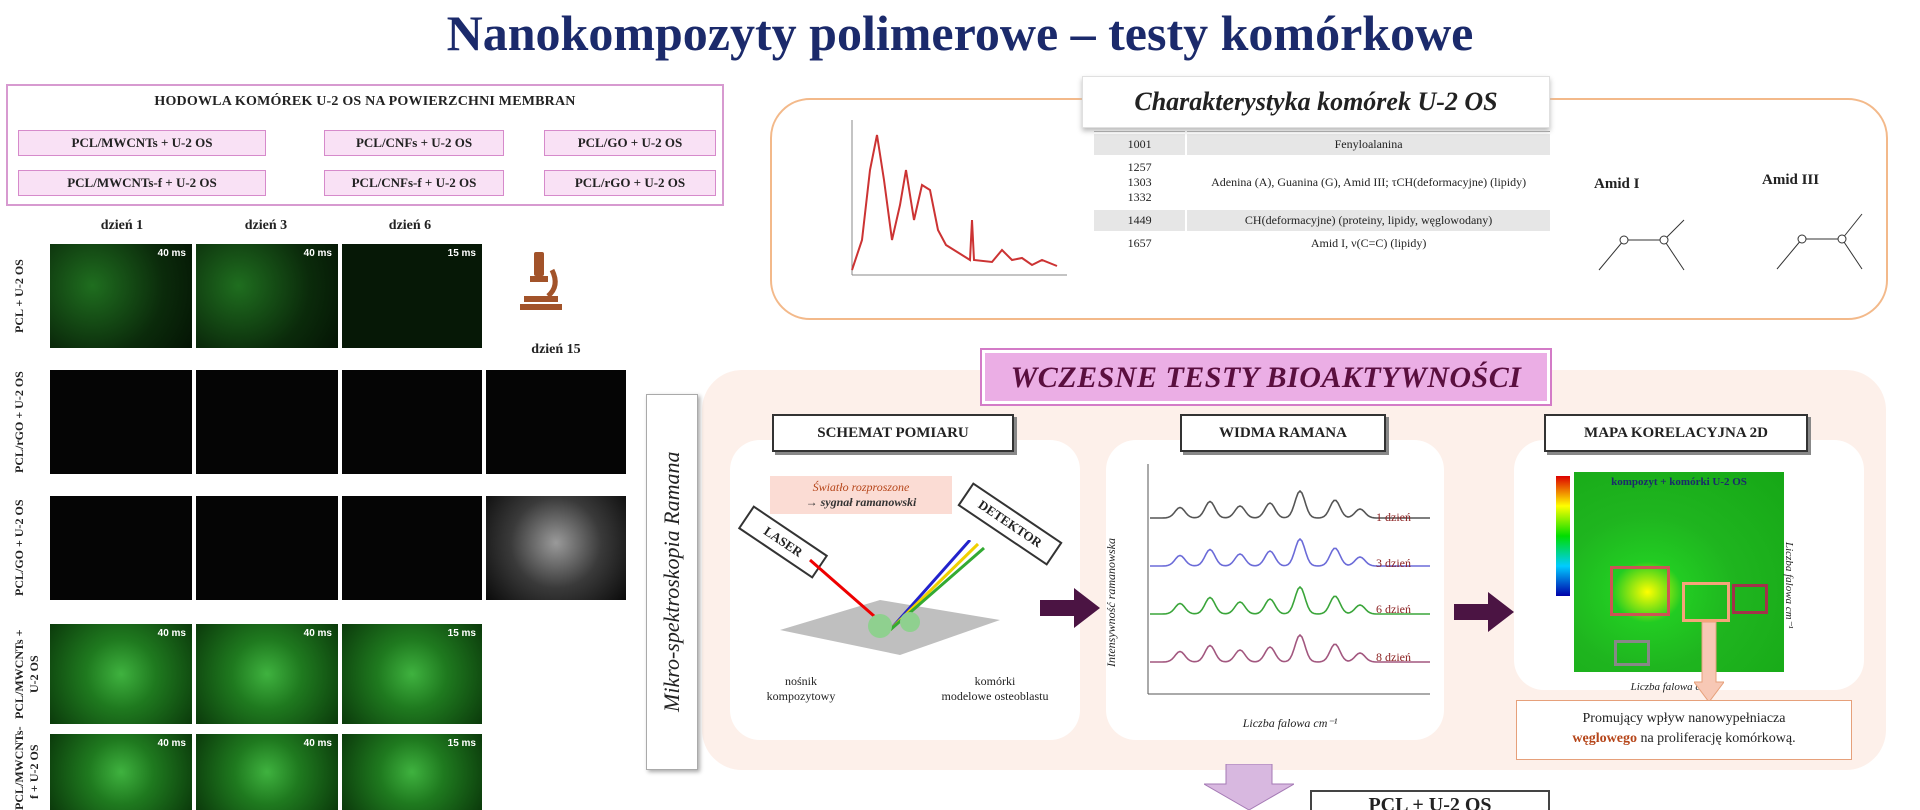  Describe the element at coordinates (142, 143) in the screenshot. I see `pill-pcl-mwcnts: PCL/MWCNTs + U-2 OS` at that location.